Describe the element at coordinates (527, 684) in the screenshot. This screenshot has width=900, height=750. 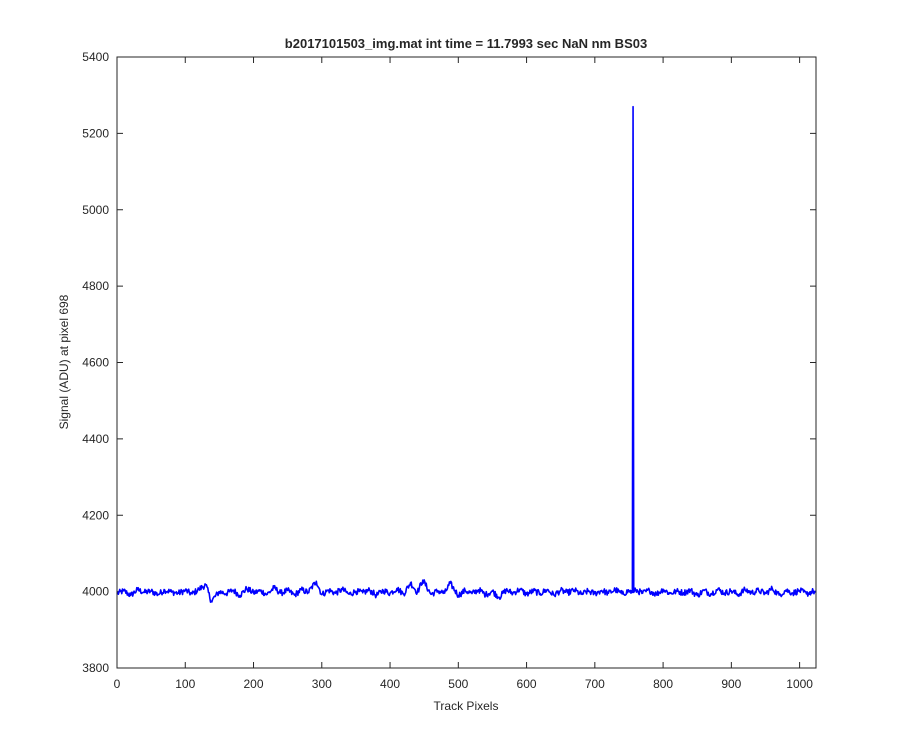
I see `x-tick-label: 600` at that location.